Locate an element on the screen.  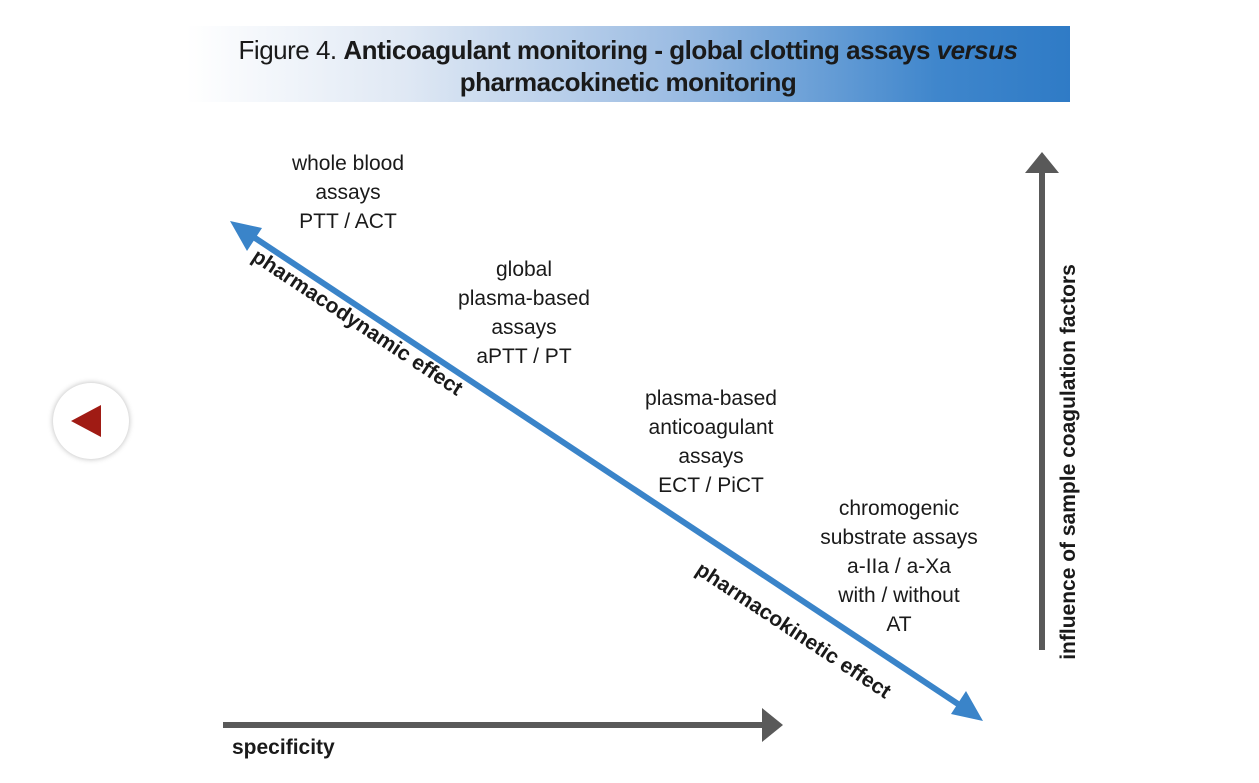
triangle-left-icon is located at coordinates (86, 421).